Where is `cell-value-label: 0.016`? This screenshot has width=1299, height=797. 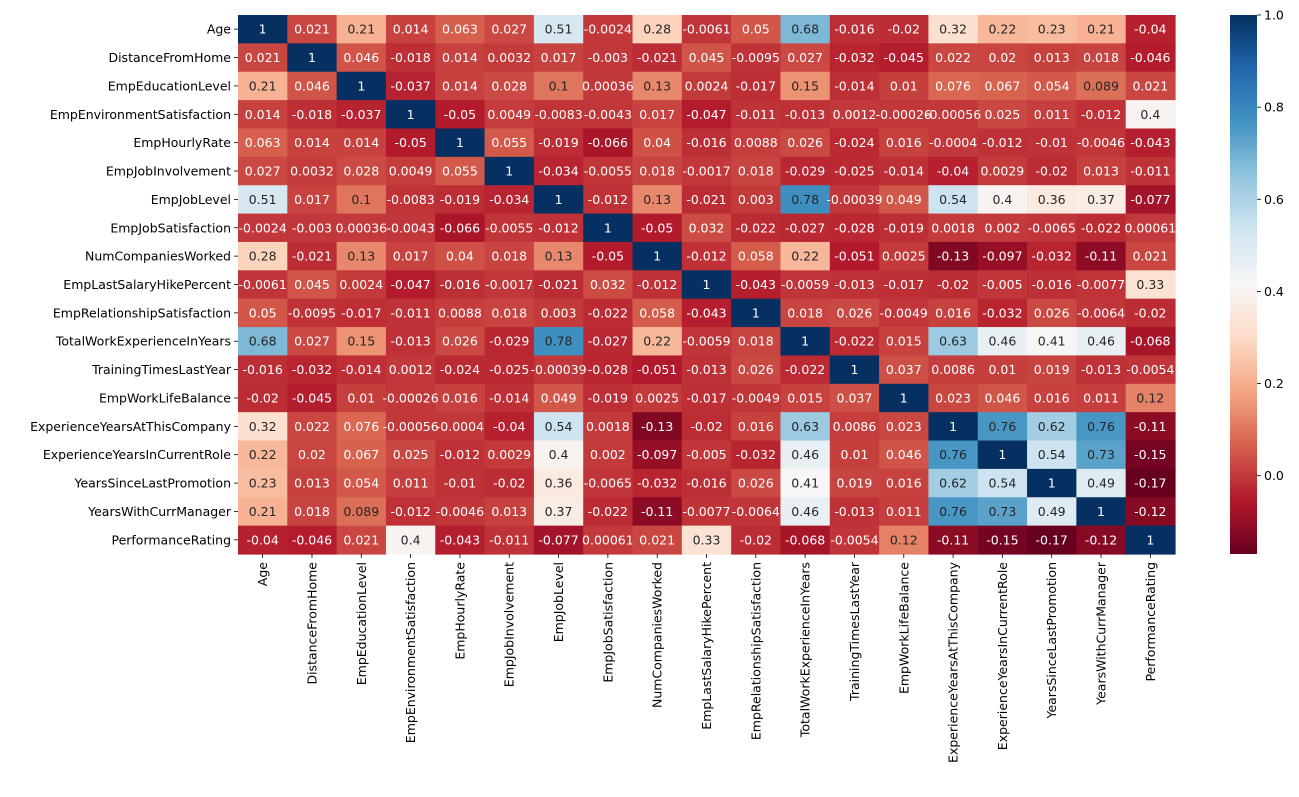 cell-value-label: 0.016 is located at coordinates (460, 397).